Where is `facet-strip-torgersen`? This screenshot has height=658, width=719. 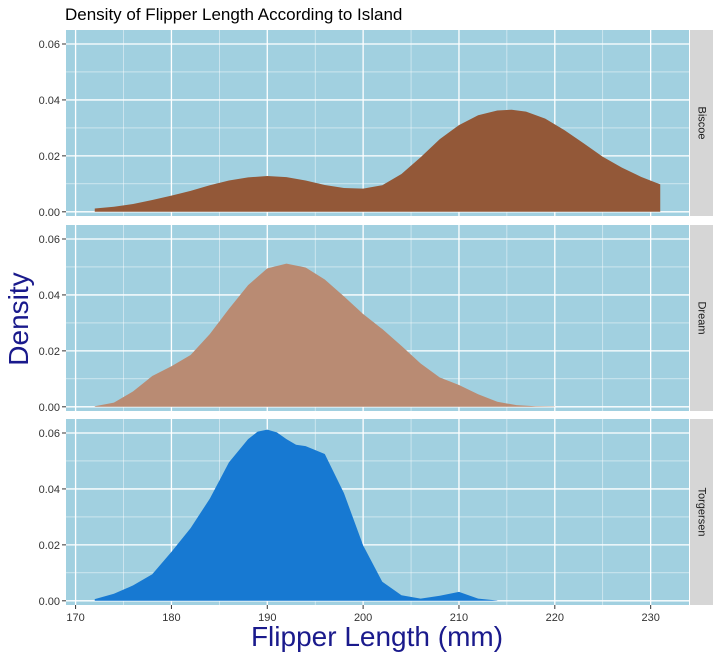 facet-strip-torgersen is located at coordinates (701, 512).